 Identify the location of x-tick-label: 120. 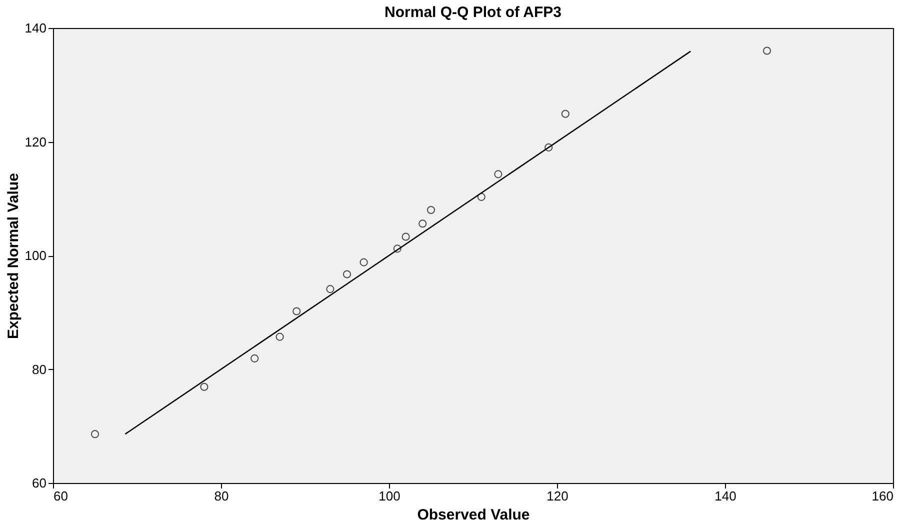
(557, 496).